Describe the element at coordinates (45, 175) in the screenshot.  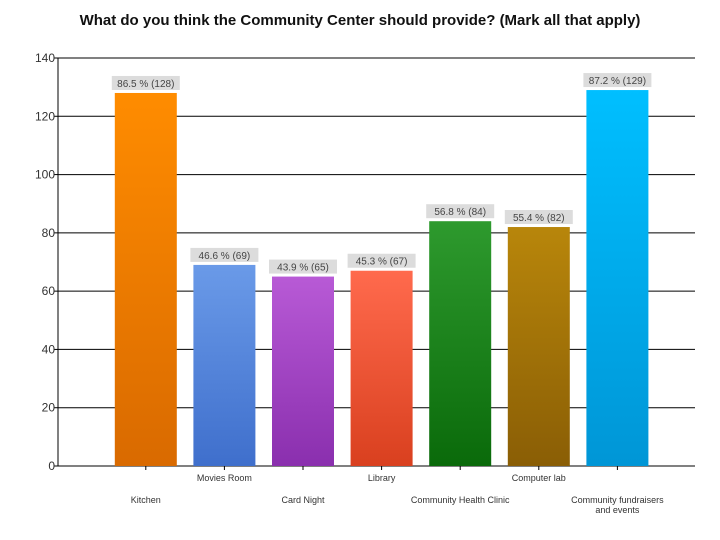
I see `y-tick-label: 100` at that location.